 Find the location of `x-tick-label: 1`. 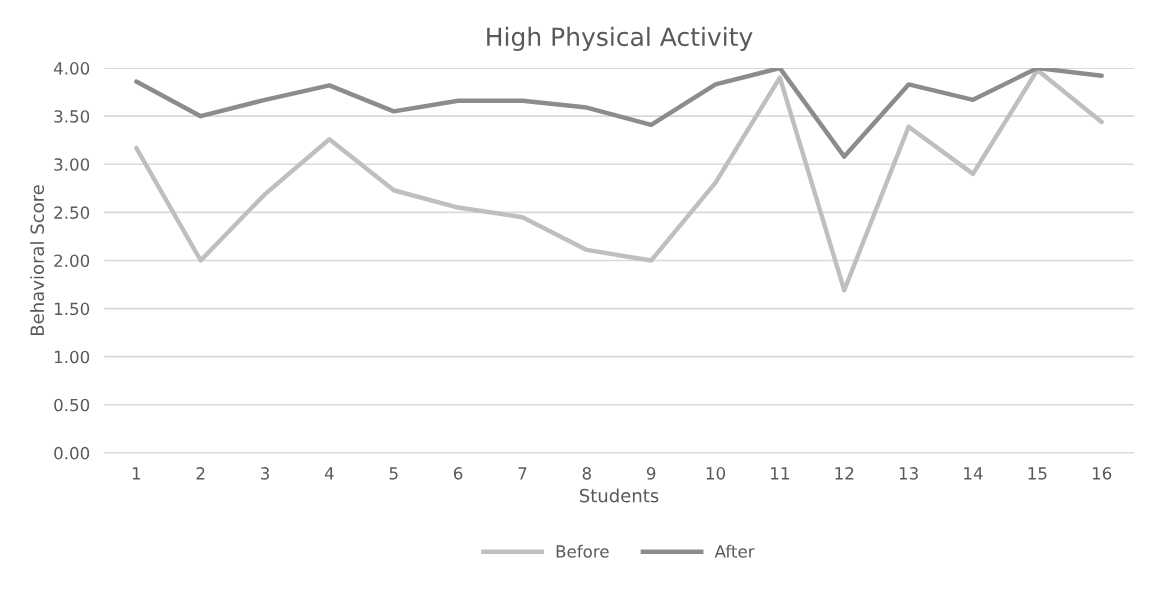

x-tick-label: 1 is located at coordinates (136, 473).